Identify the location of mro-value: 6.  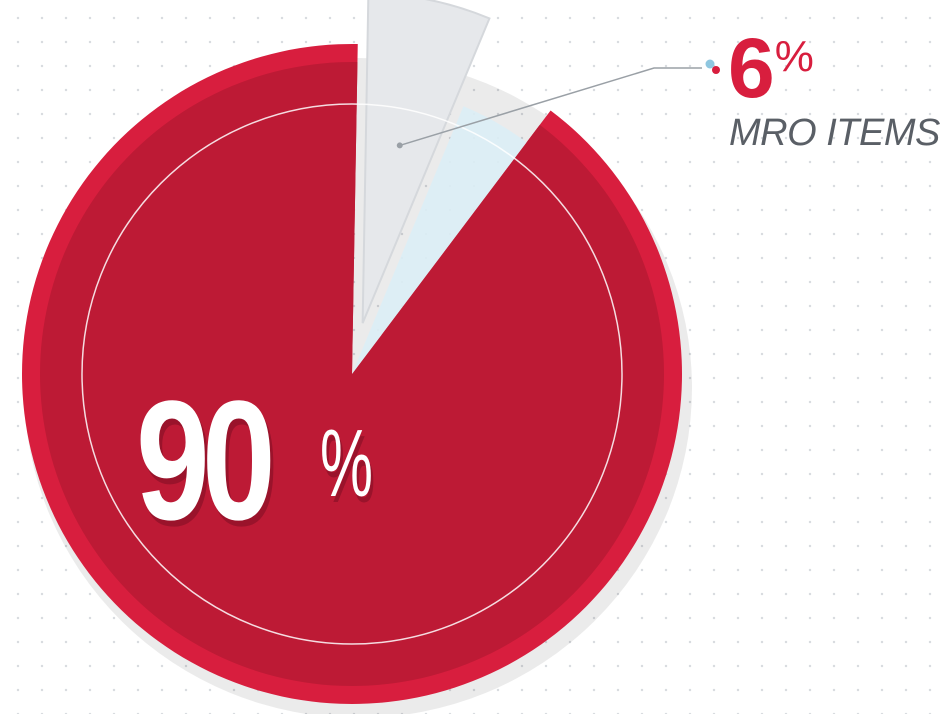
(751, 68).